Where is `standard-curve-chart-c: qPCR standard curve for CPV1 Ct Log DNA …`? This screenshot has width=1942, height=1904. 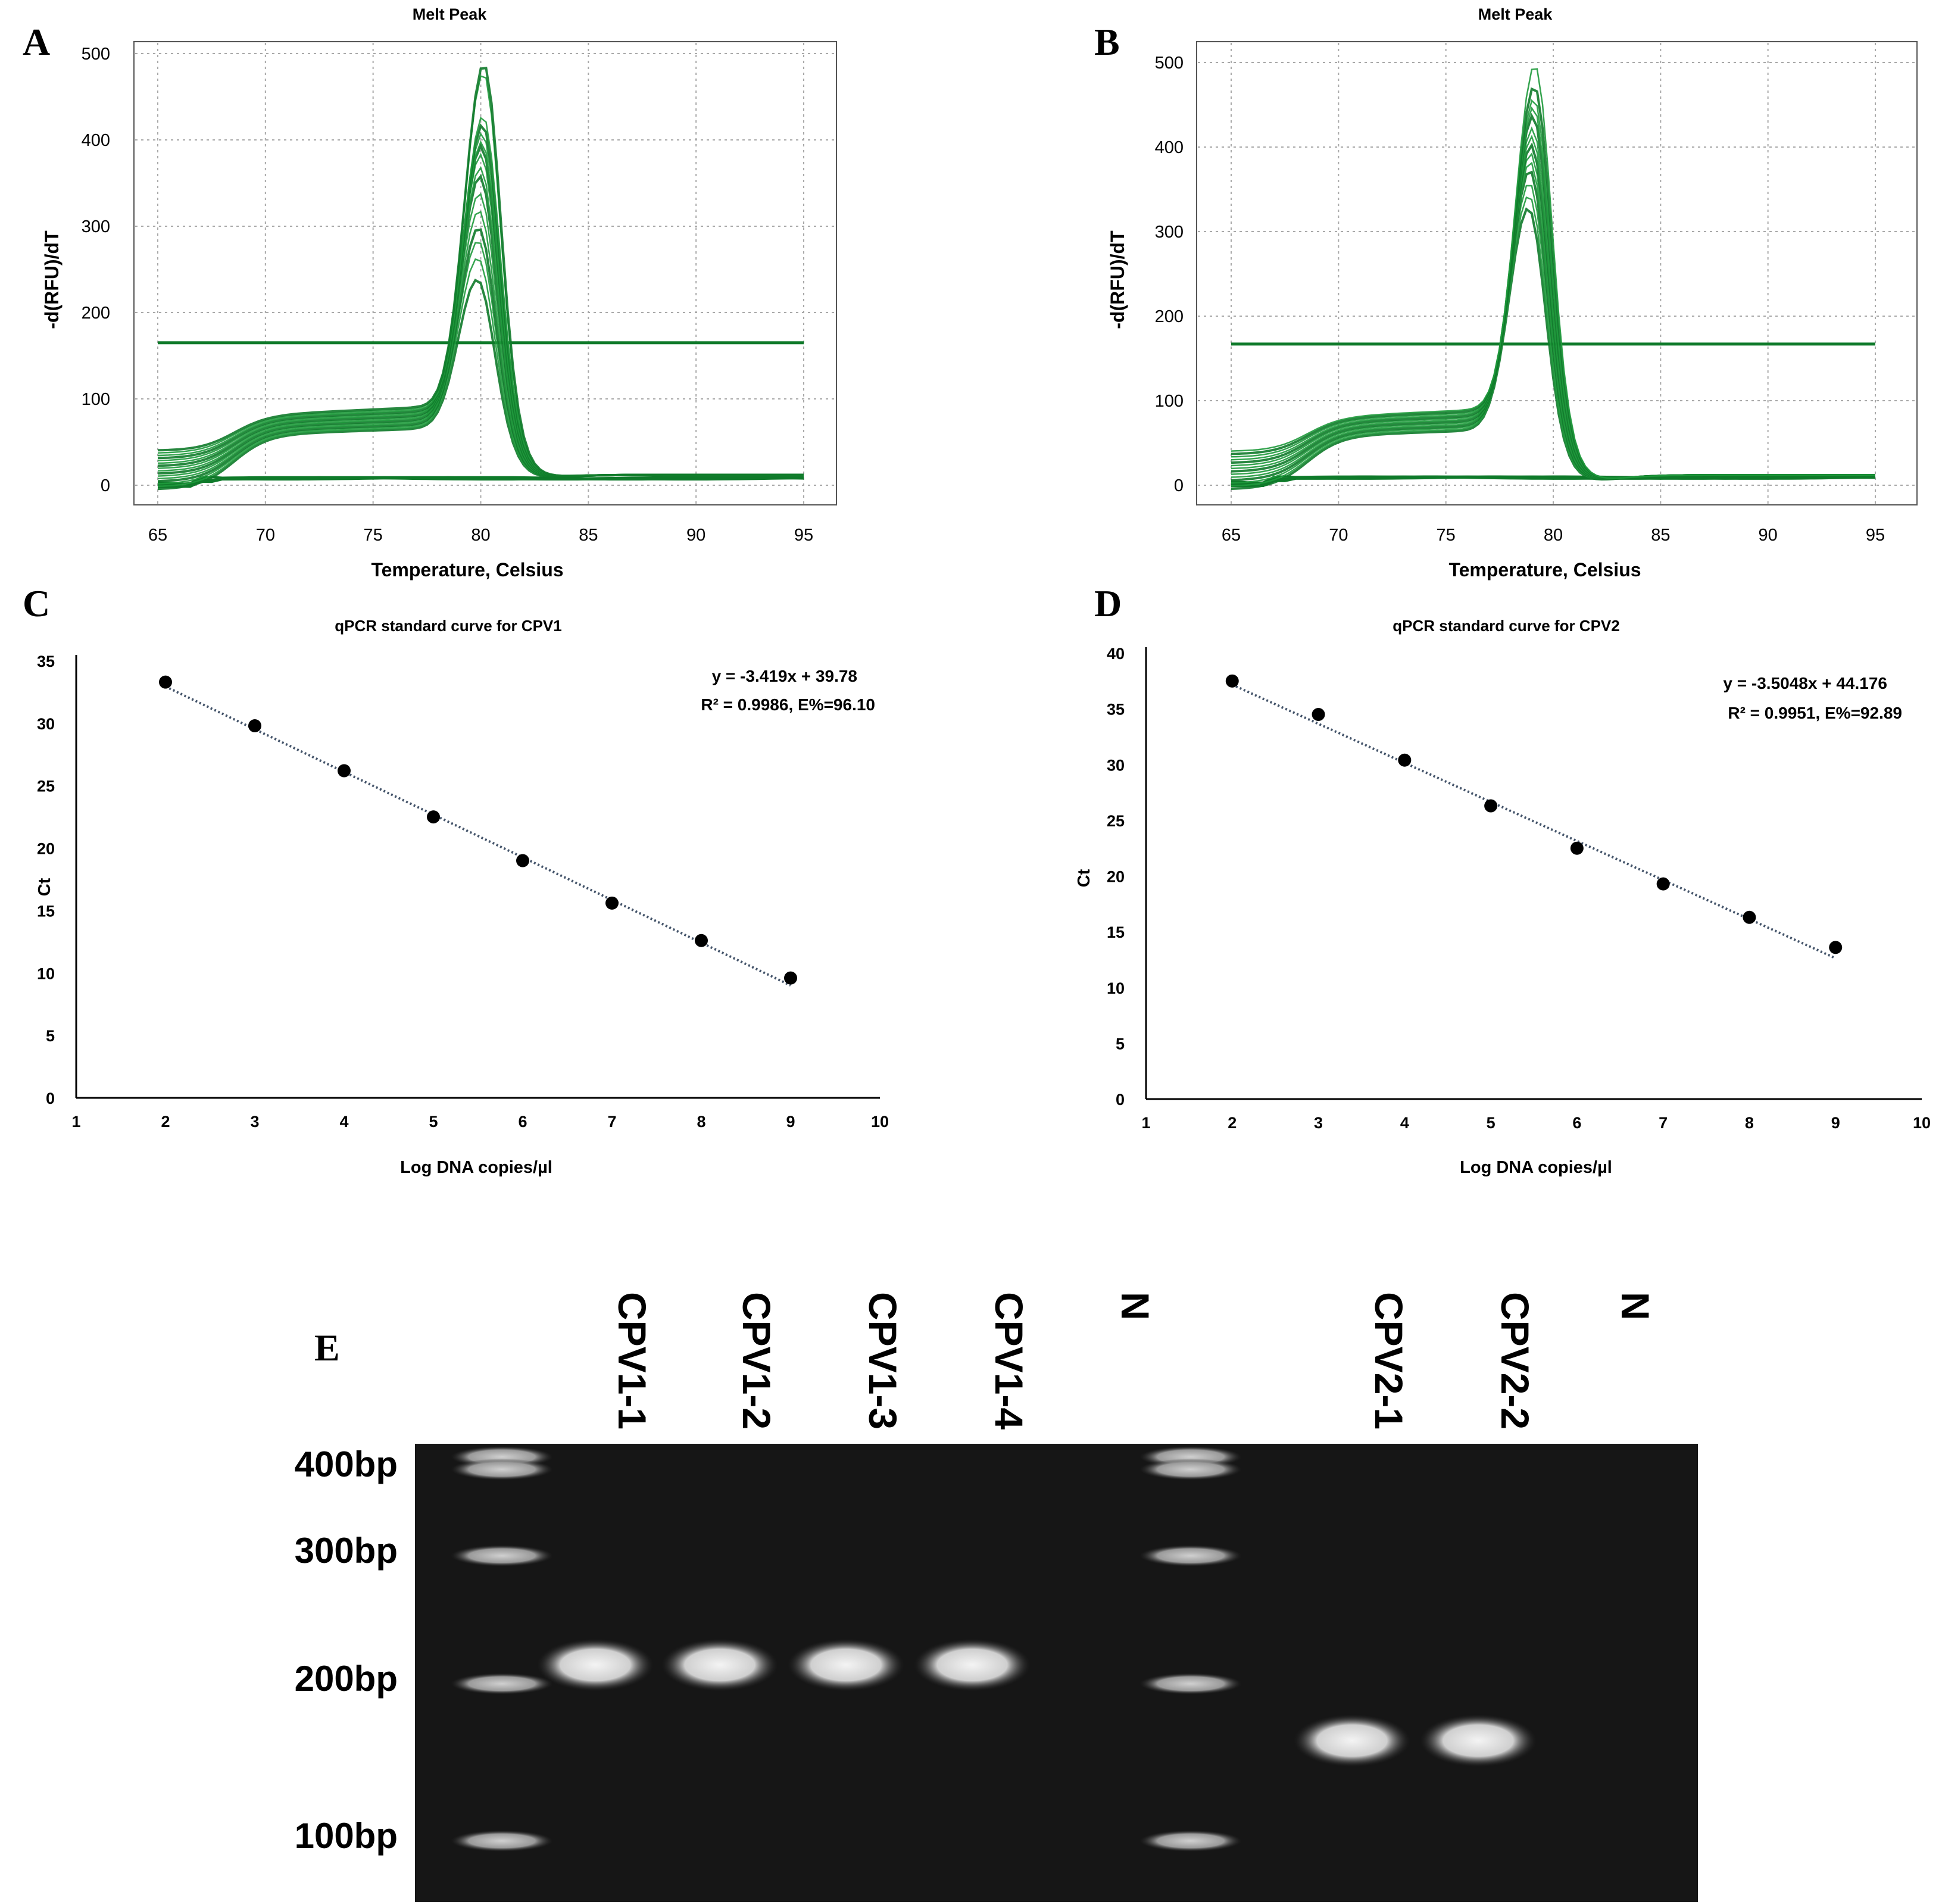 standard-curve-chart-c: qPCR standard curve for CPV1 Ct Log DNA … is located at coordinates (462, 897).